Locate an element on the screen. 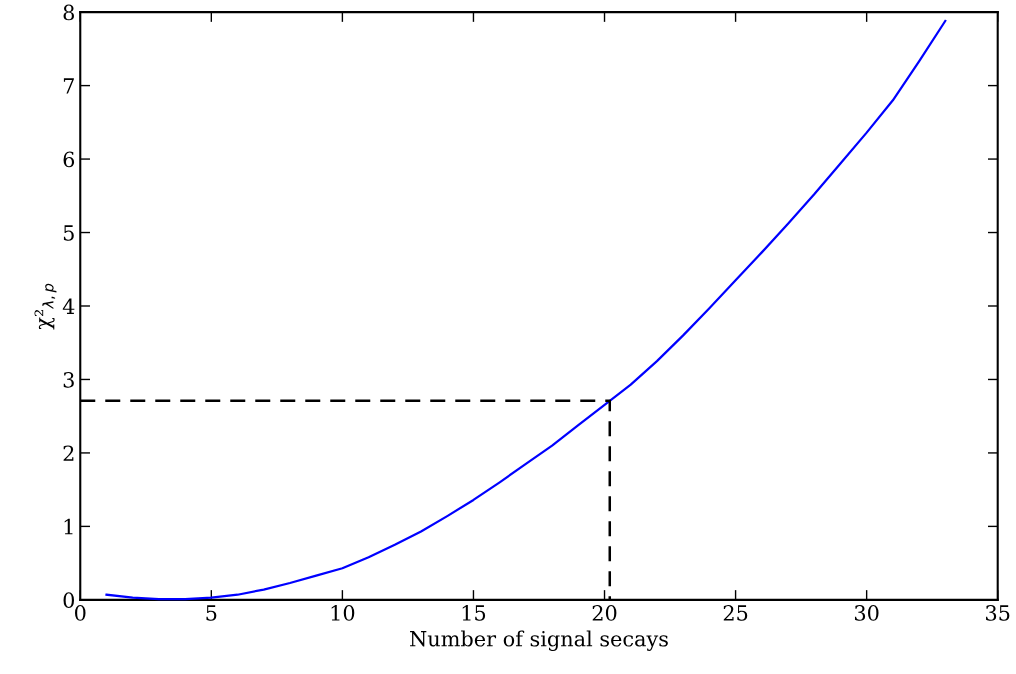 This screenshot has width=1016, height=674. y-tick-label: 7 is located at coordinates (68, 86).